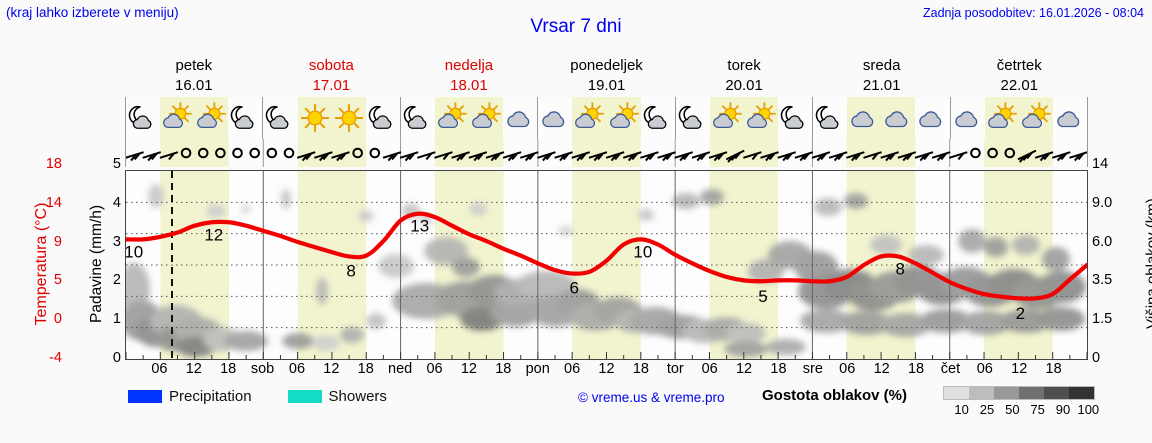 This screenshot has width=1152, height=443. I want to click on cloud-density-ramp-label: 100, so click(1088, 409).